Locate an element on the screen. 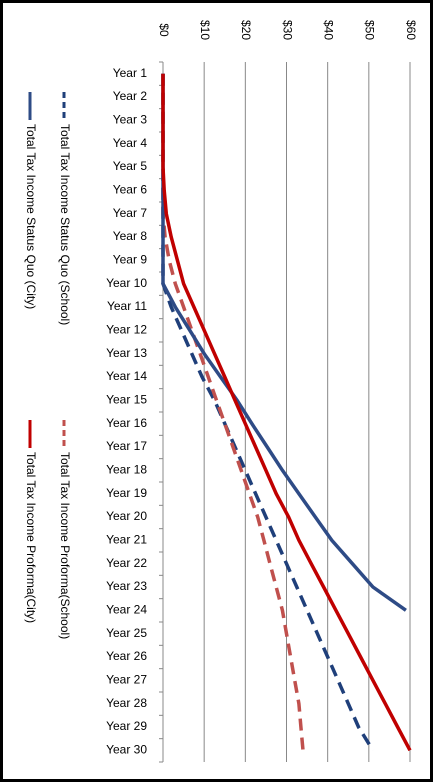  y-tick-label: $50 is located at coordinates (370, 30).